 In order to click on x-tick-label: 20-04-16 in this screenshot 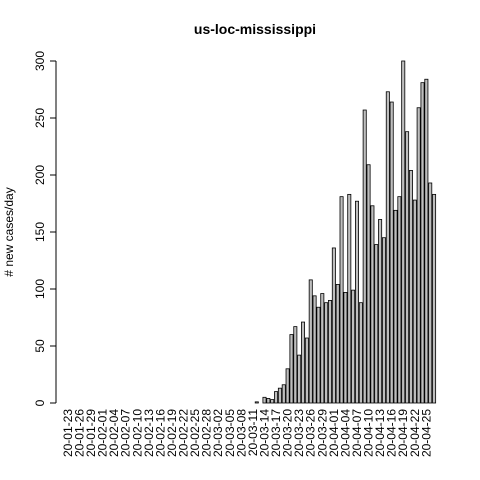, I will do `click(392, 433)`.